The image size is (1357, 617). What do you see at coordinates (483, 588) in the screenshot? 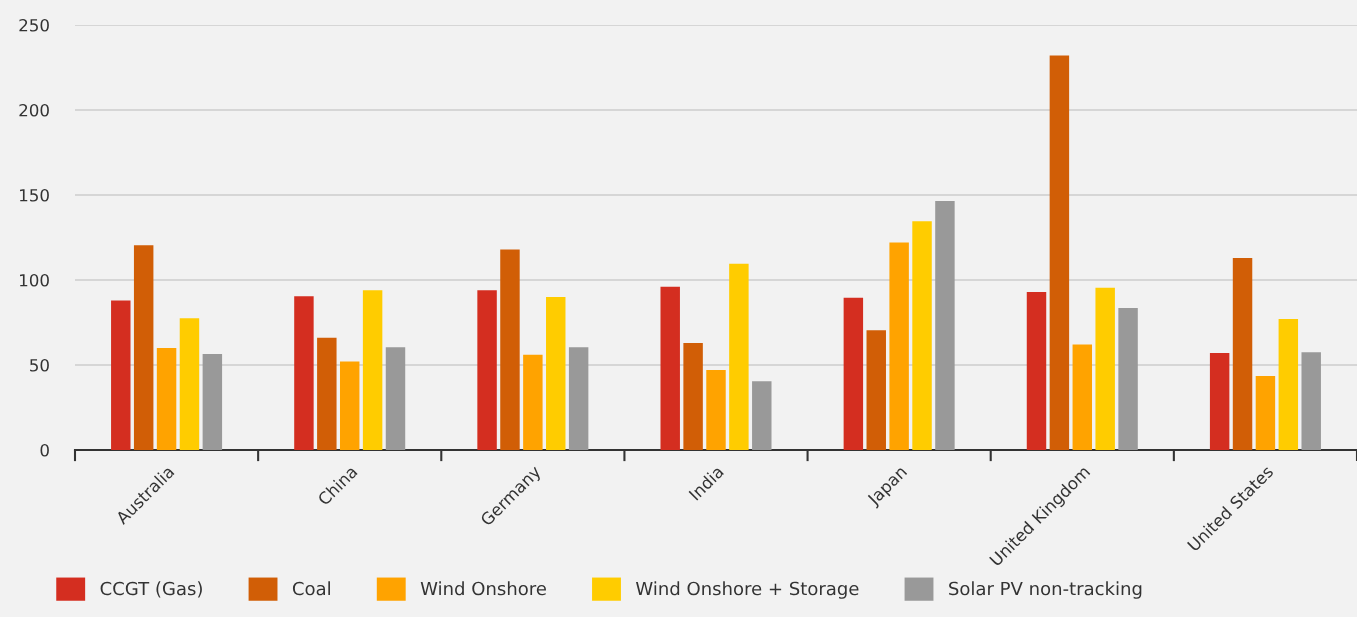
I see `legend-label: Wind Onshore` at bounding box center [483, 588].